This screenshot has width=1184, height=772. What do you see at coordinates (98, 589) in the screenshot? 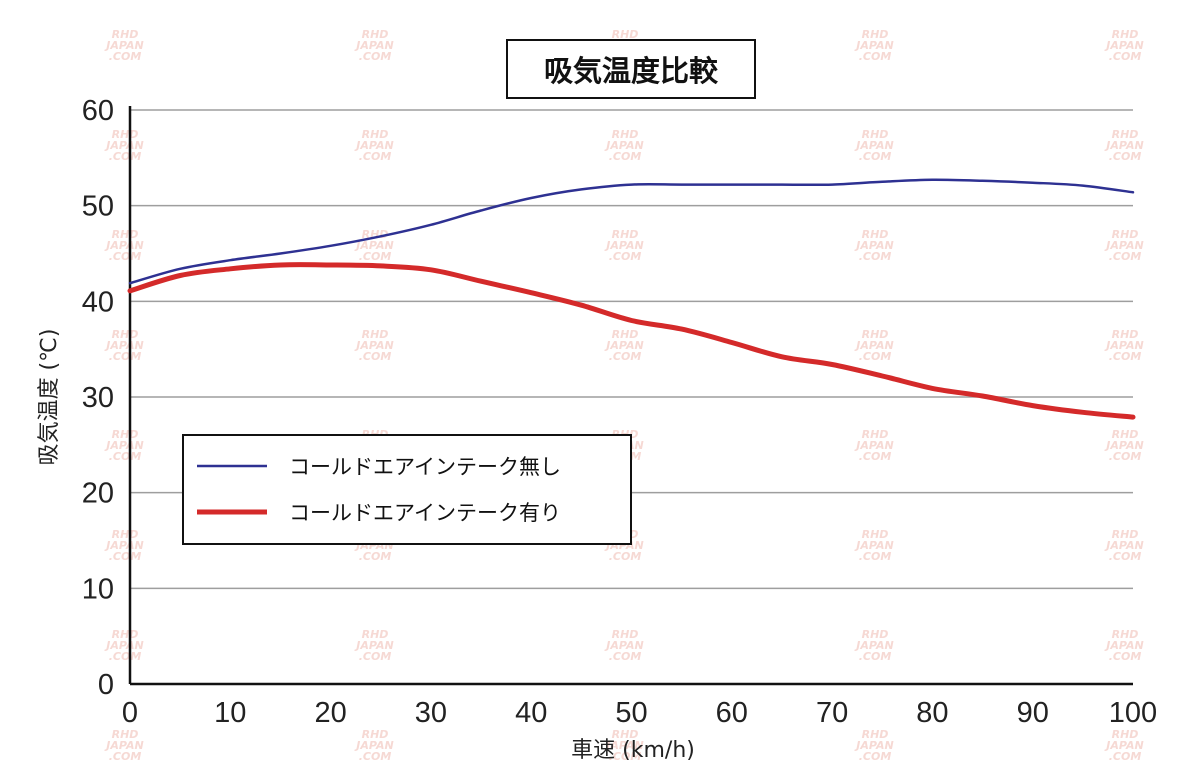
I see `y-tick-label: 10` at bounding box center [98, 589].